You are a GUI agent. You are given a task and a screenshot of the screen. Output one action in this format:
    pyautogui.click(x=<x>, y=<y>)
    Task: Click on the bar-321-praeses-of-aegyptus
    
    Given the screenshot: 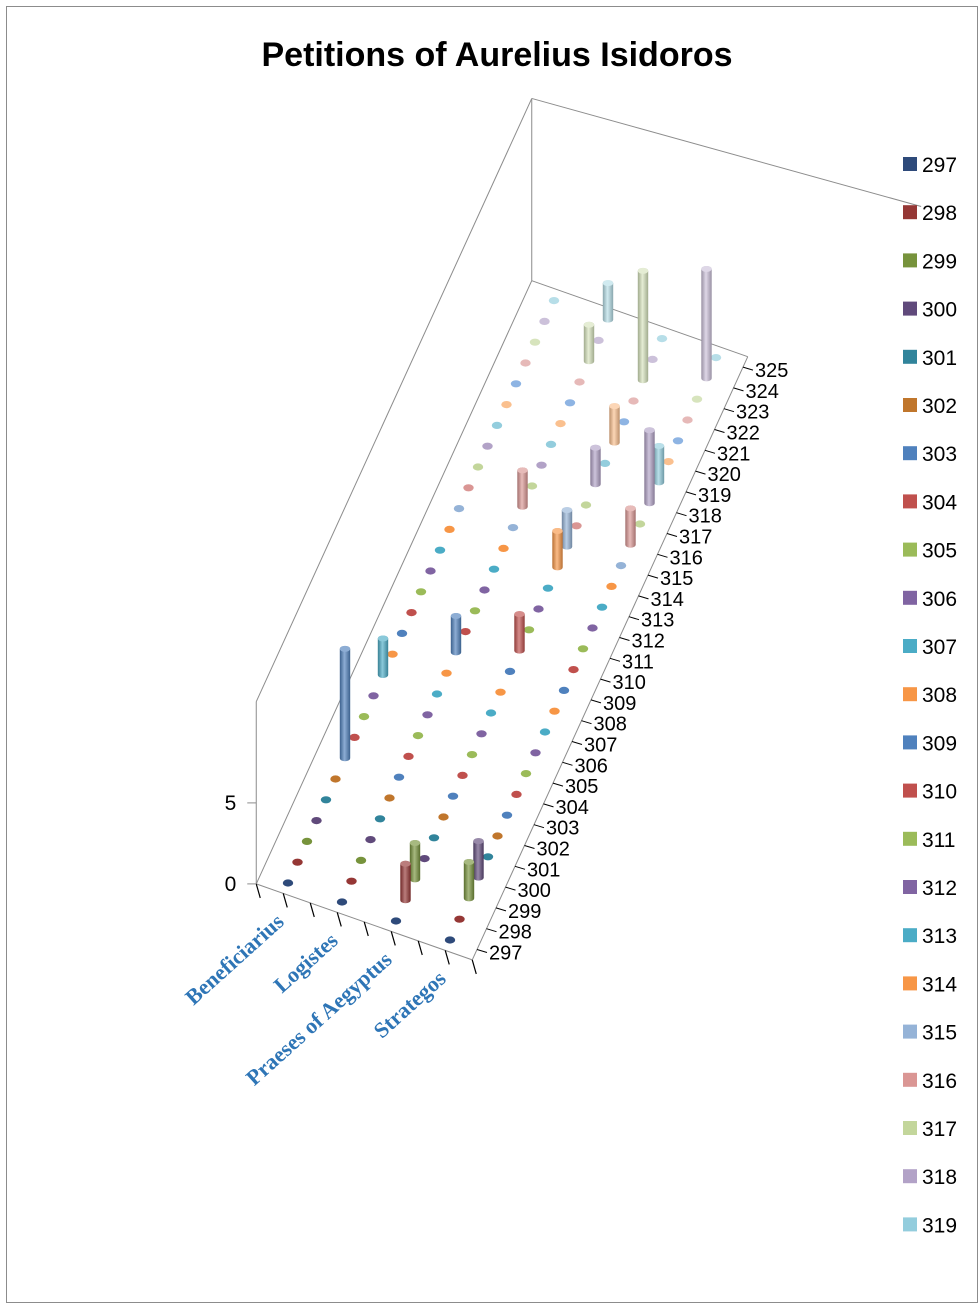 What is the action you would take?
    pyautogui.click(x=624, y=422)
    